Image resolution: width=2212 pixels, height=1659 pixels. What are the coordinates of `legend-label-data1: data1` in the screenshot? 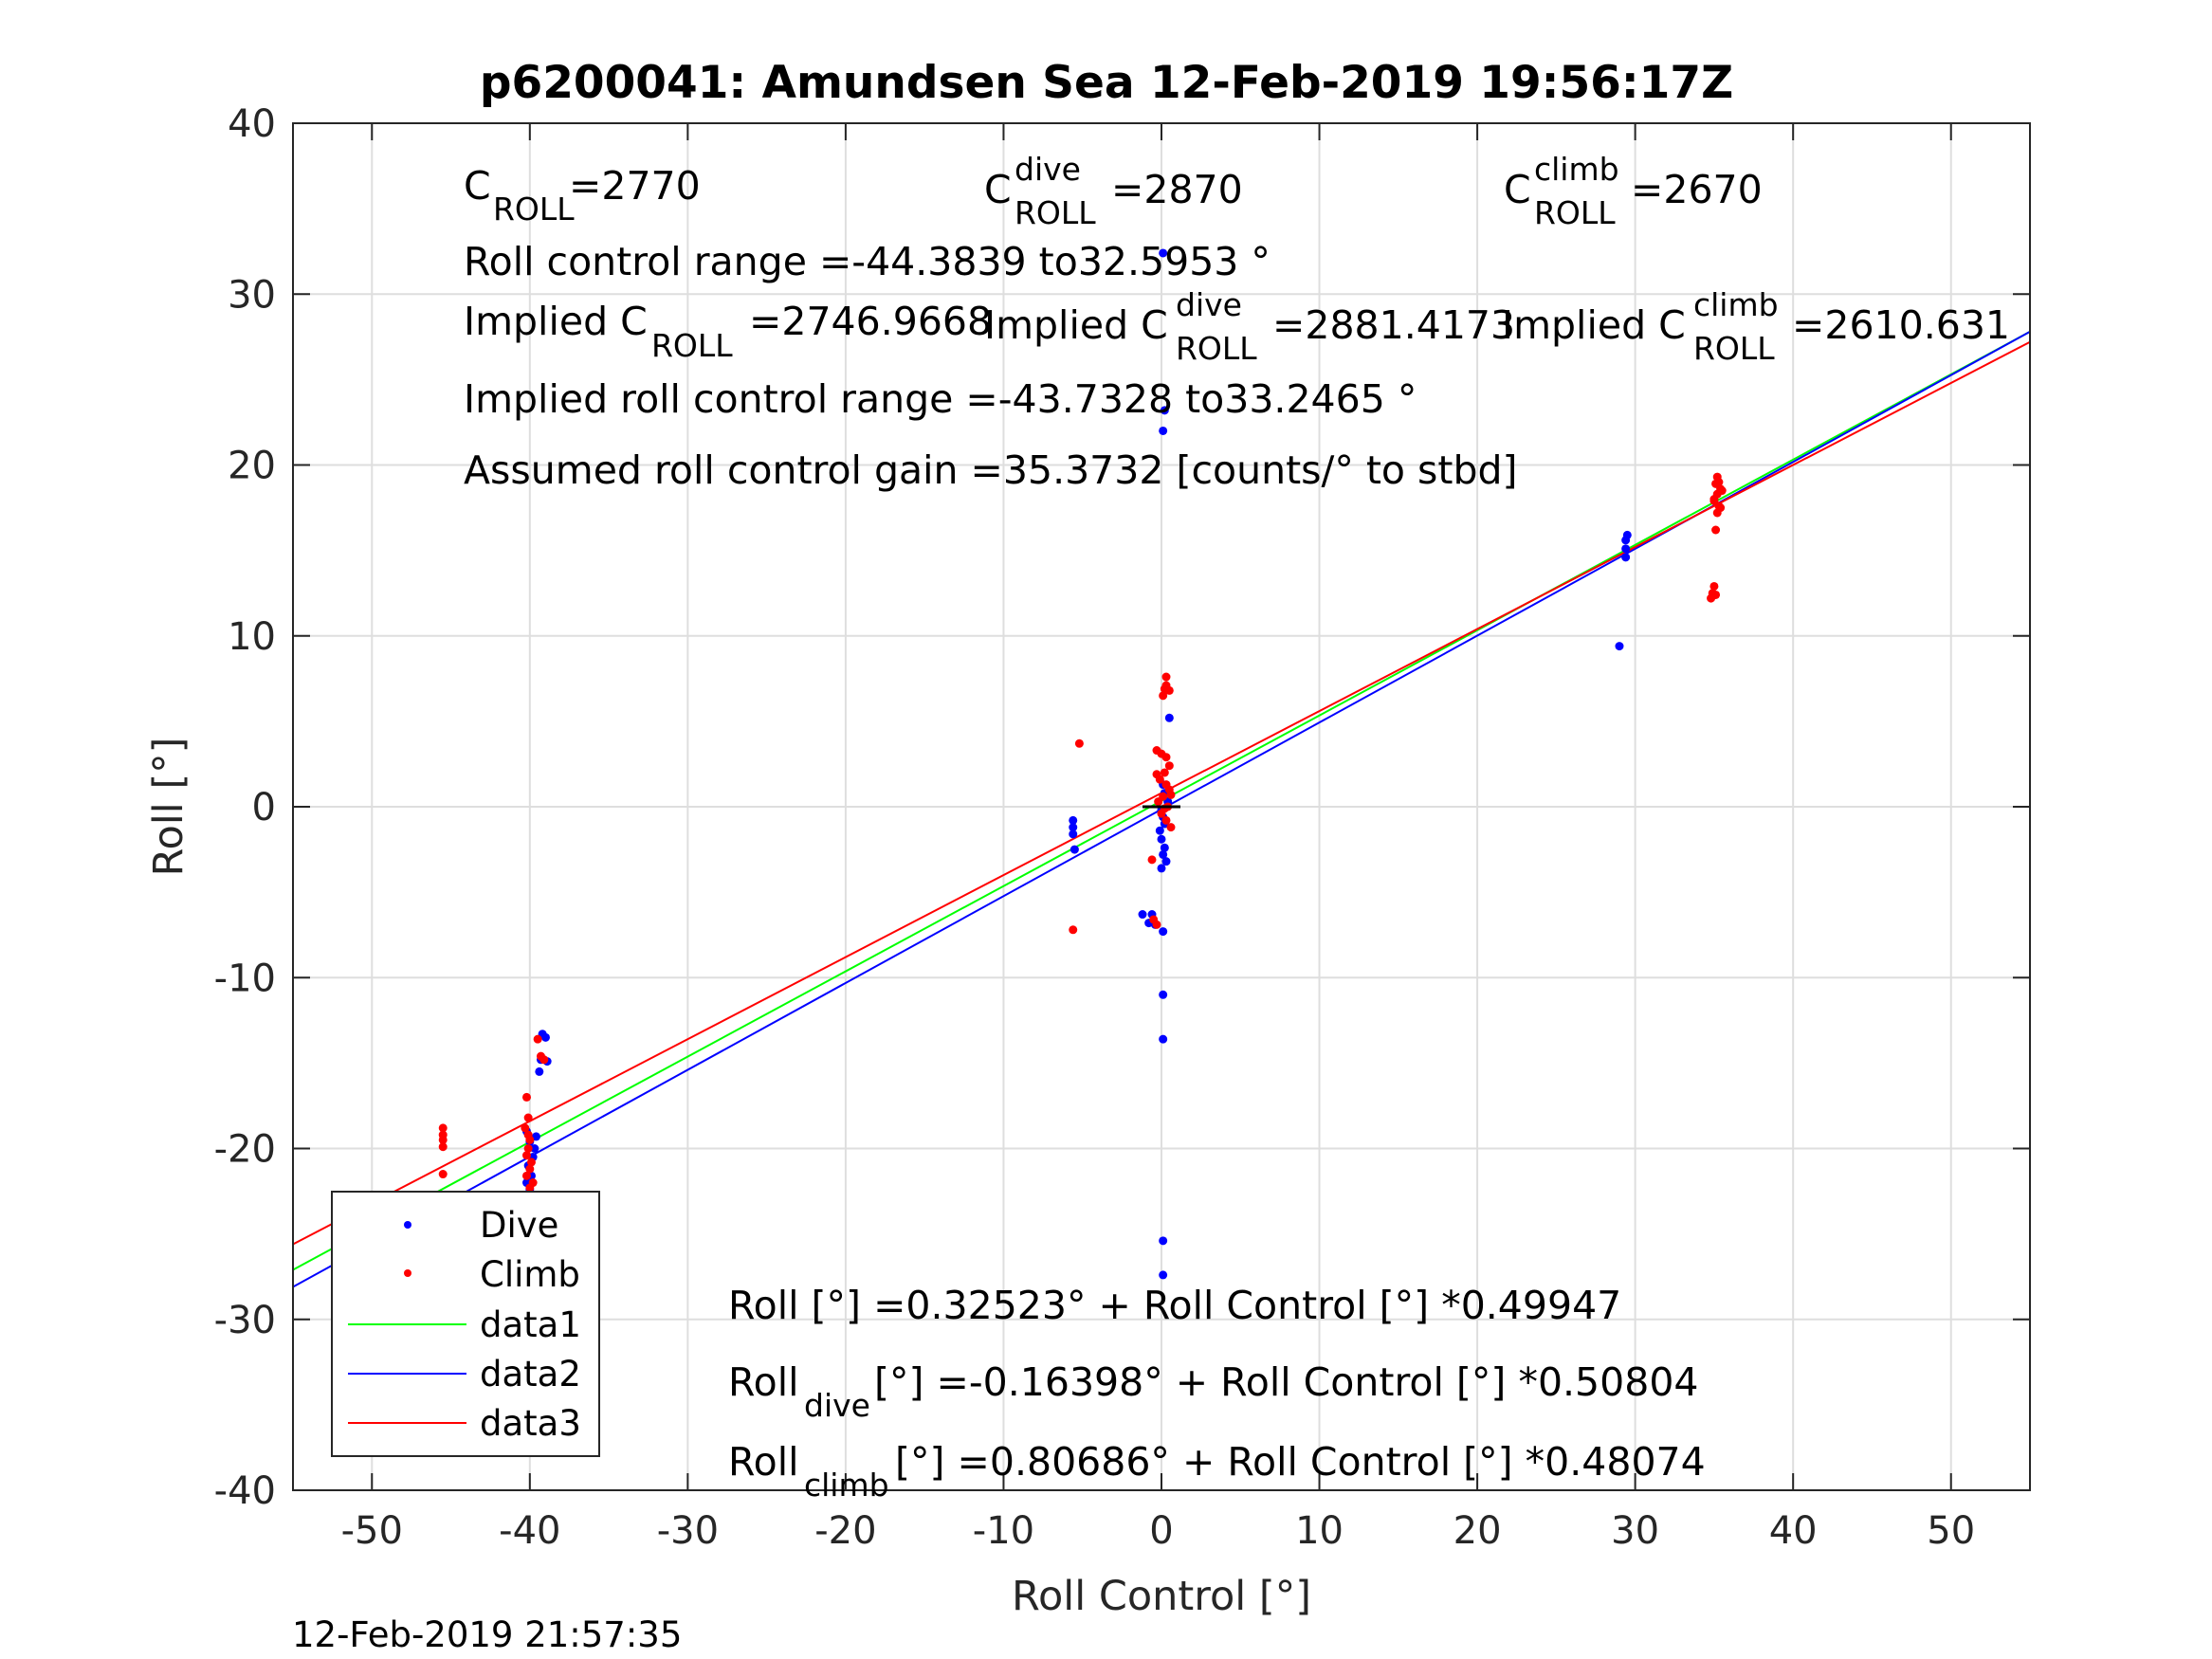 It's located at (530, 1324).